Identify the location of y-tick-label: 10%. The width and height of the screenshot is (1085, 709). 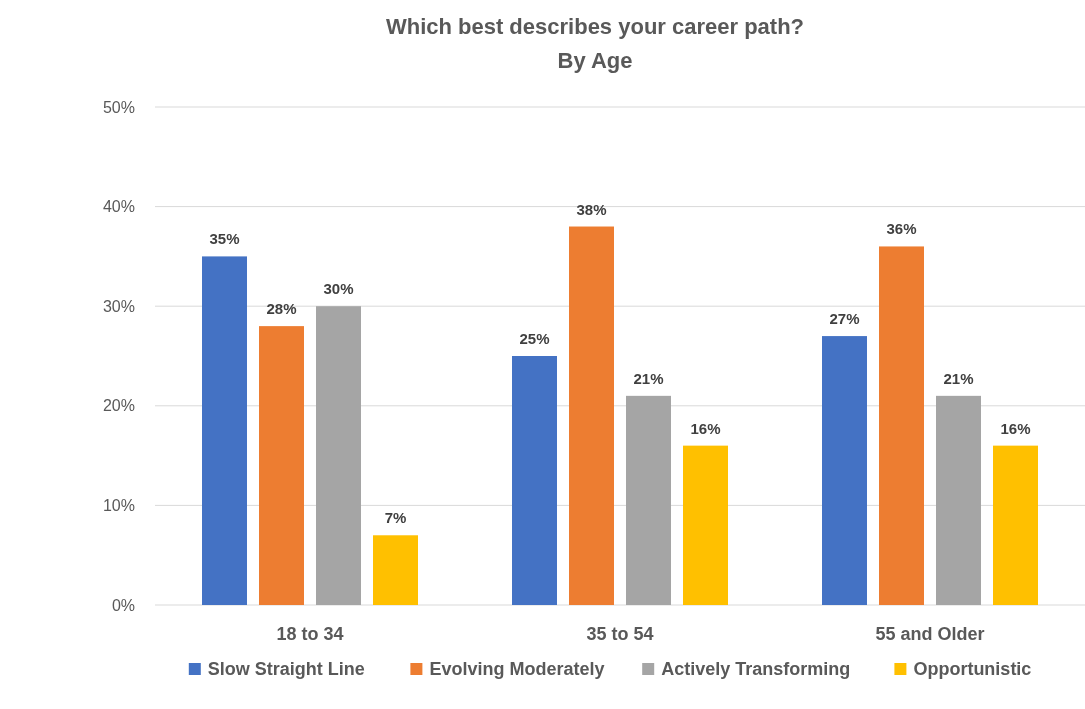
(118, 505).